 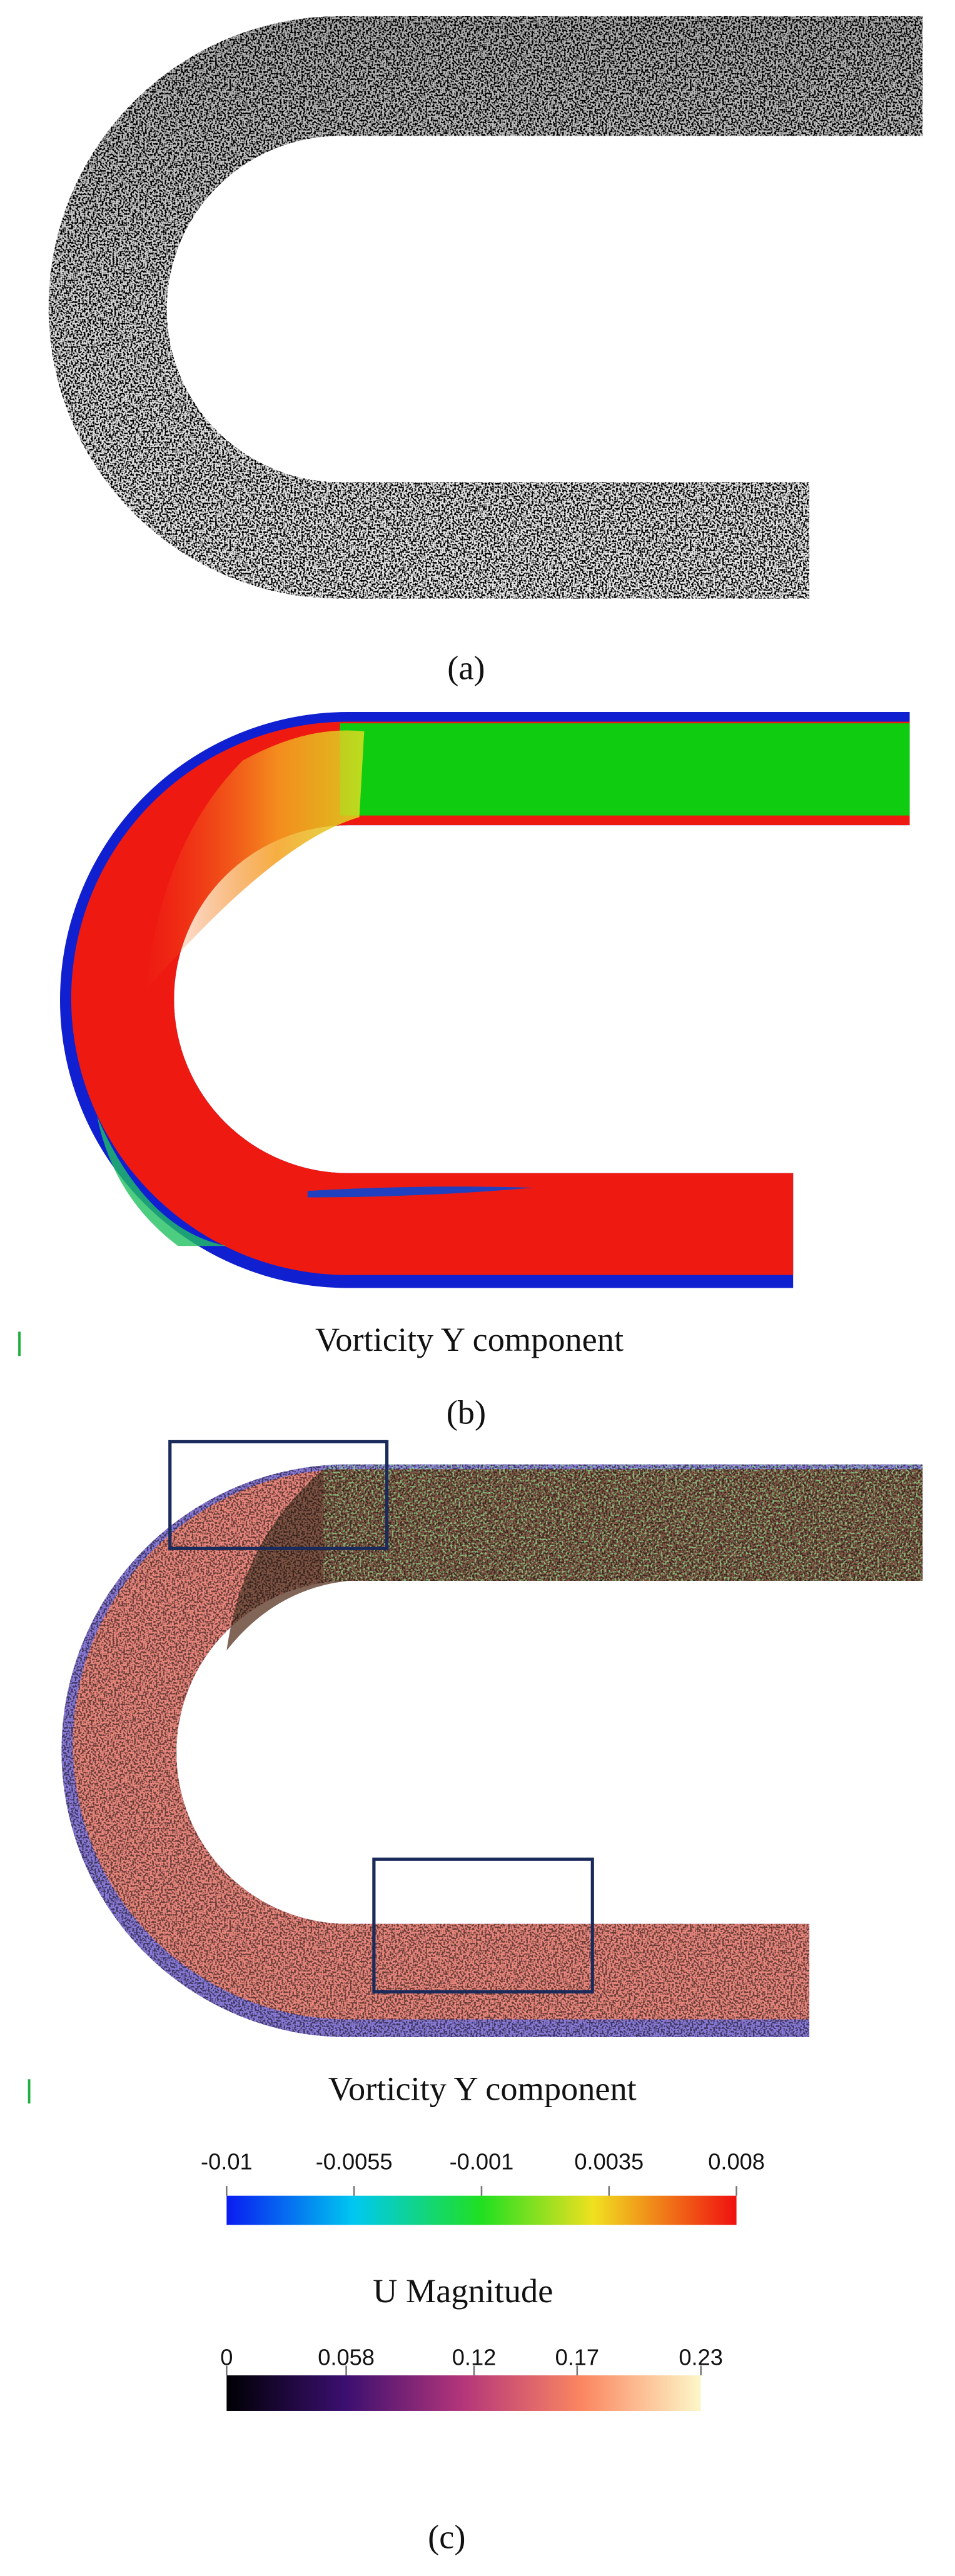 I want to click on colorbar-tick-label: 0.17, so click(x=577, y=2357).